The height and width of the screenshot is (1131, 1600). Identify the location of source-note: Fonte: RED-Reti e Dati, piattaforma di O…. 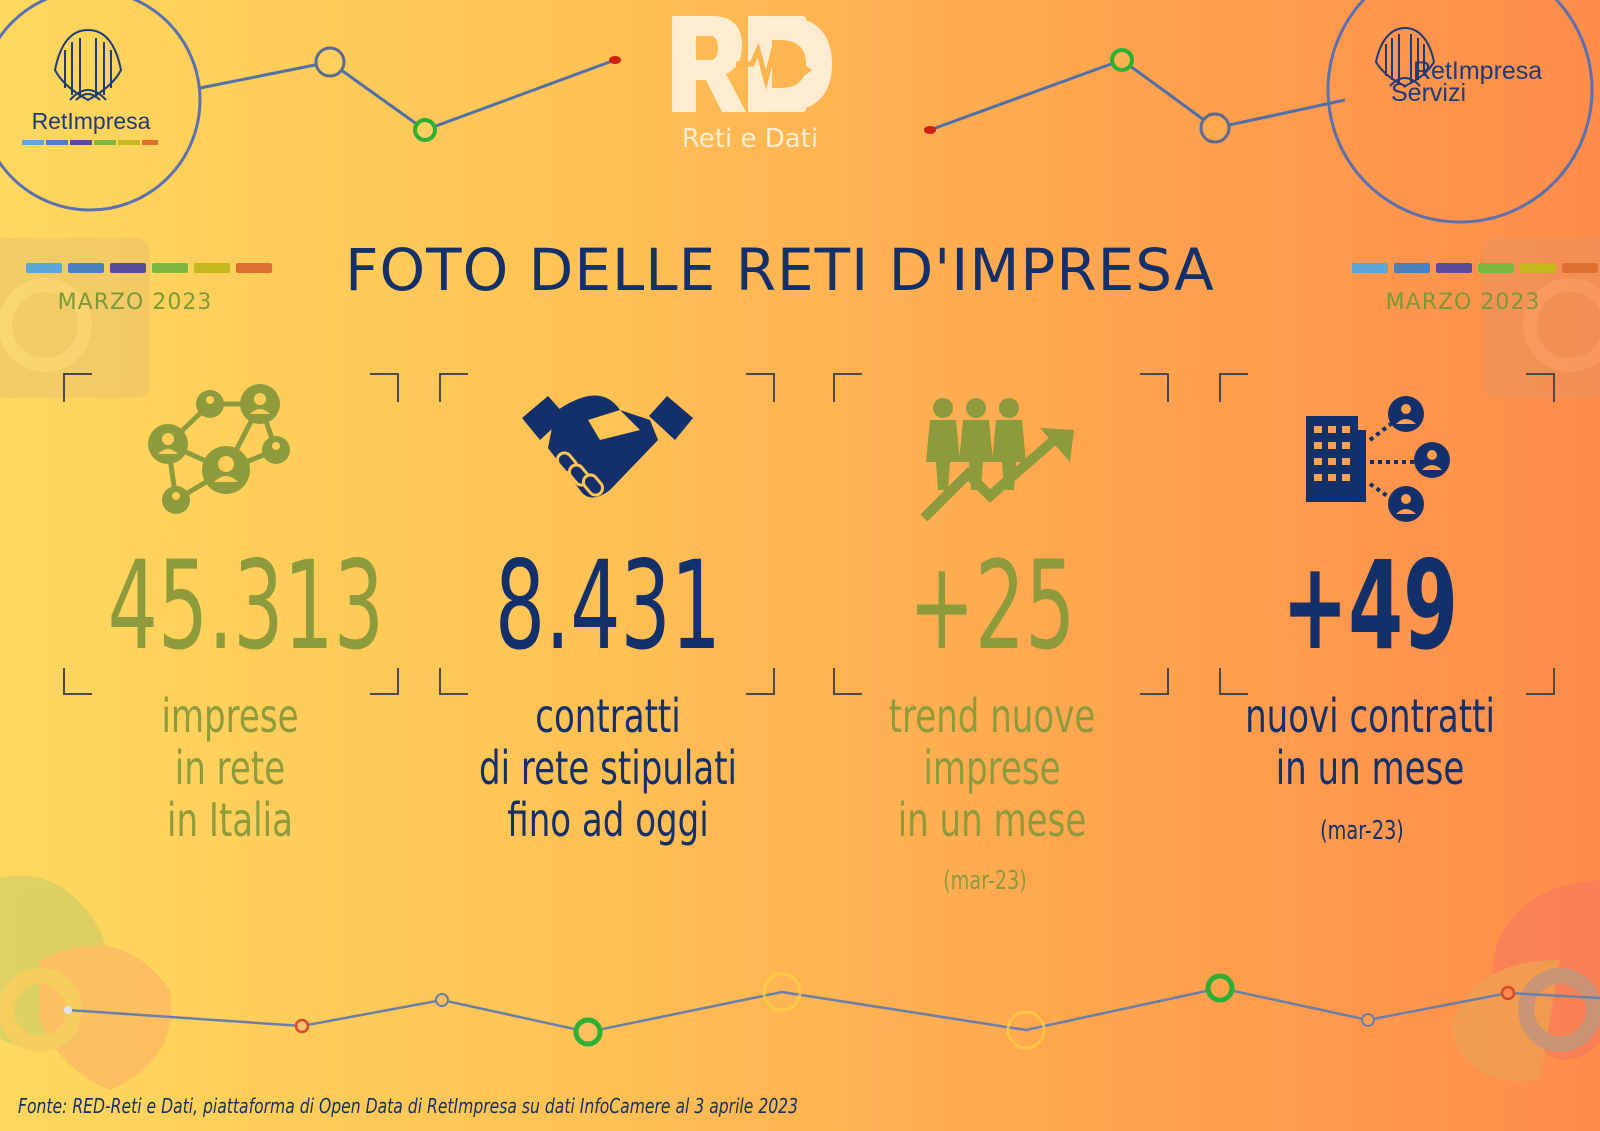
(408, 1106).